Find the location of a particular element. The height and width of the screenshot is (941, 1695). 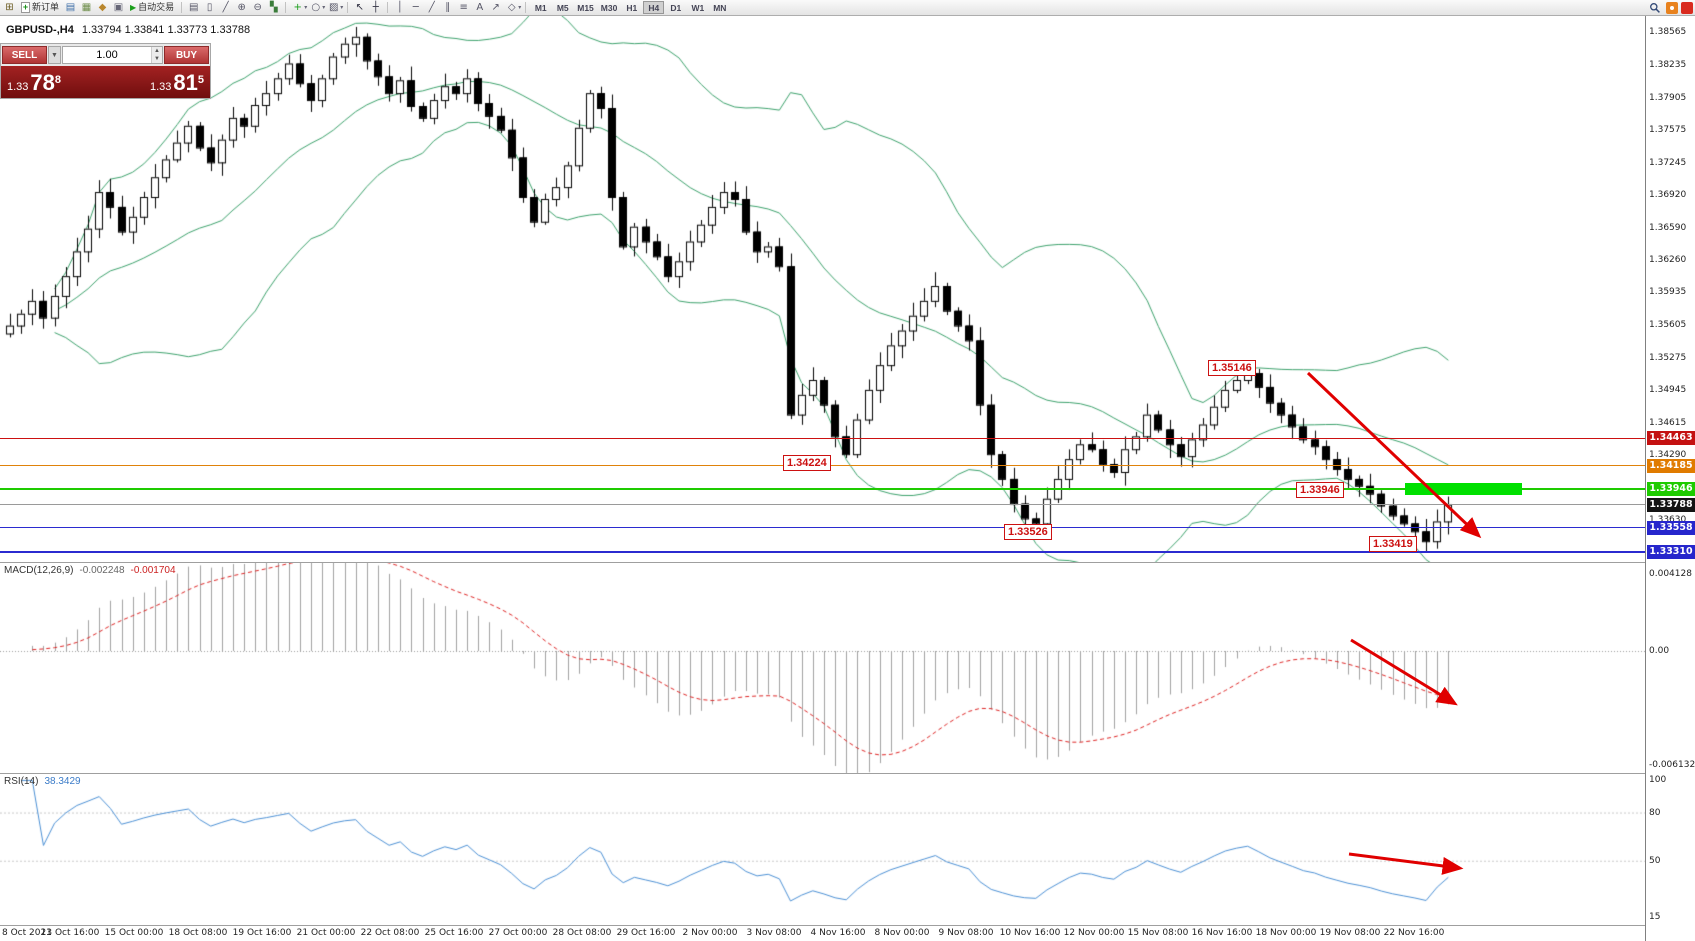

volume-up-button: ▲ is located at coordinates (157, 51).